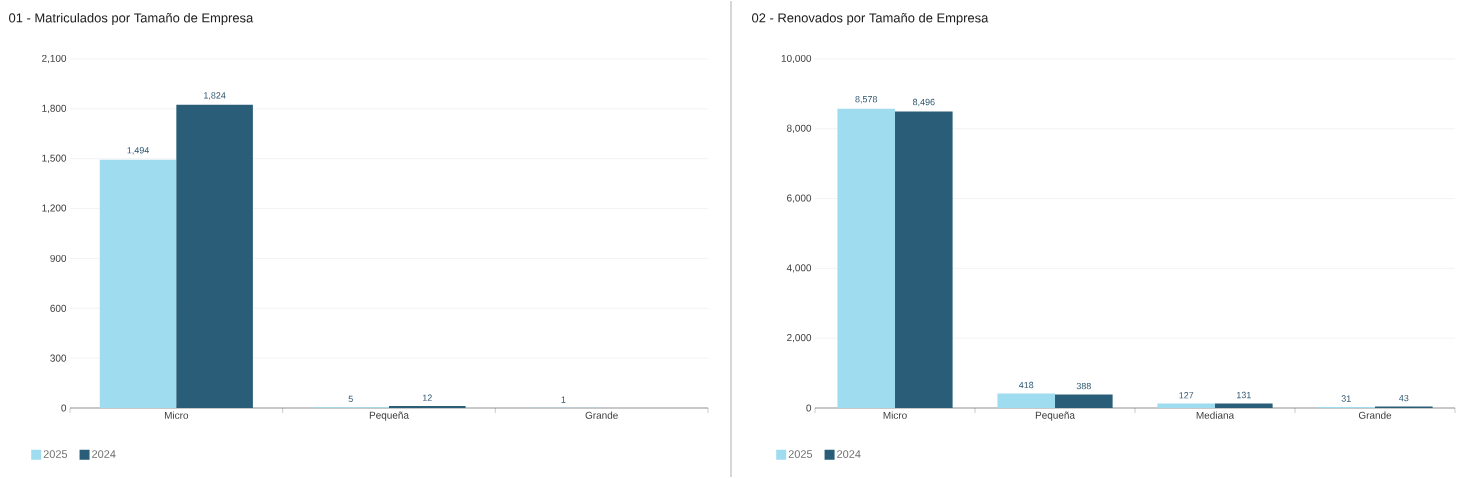  Describe the element at coordinates (1346, 398) in the screenshot. I see `data-label: 31` at that location.